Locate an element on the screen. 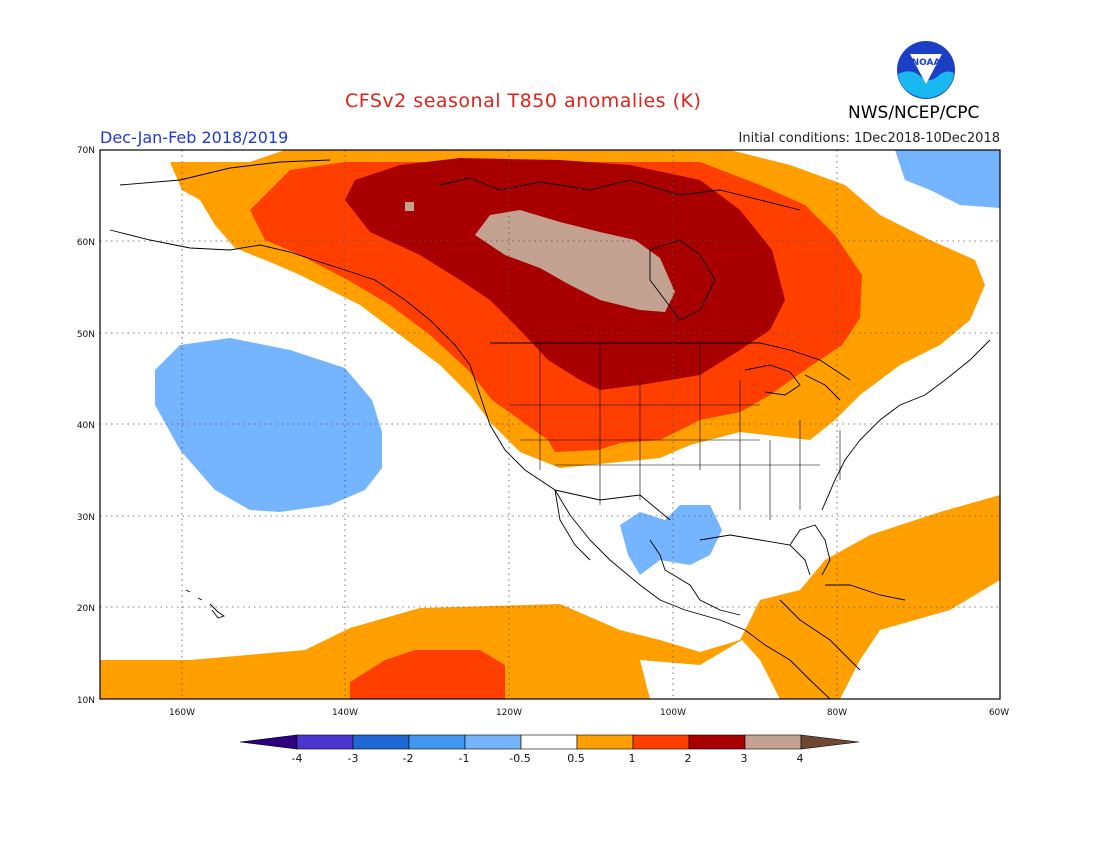 The width and height of the screenshot is (1100, 850). colorbar-label: -4 is located at coordinates (297, 758).